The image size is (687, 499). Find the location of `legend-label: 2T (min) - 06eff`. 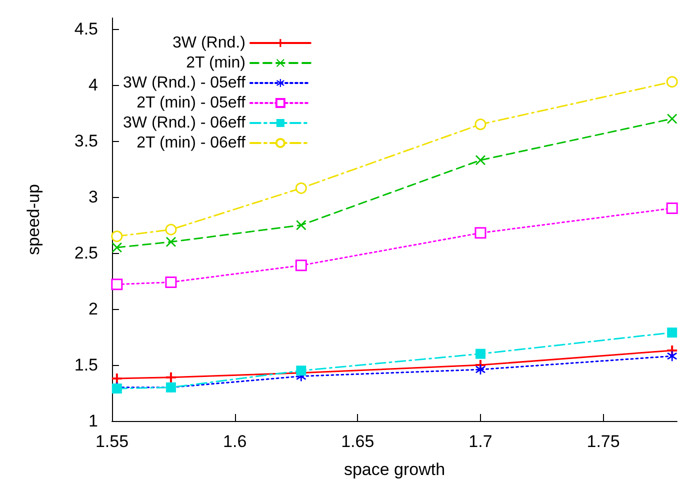

legend-label: 2T (min) - 06eff is located at coordinates (191, 143).